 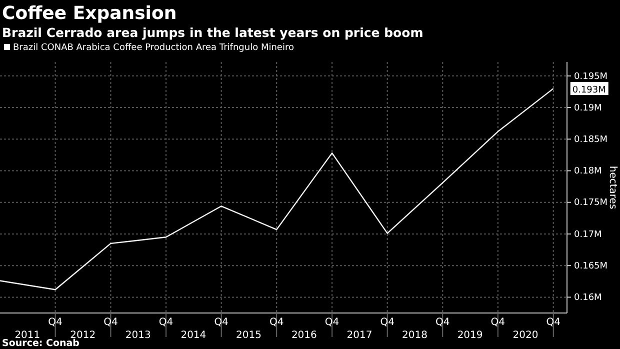 What do you see at coordinates (193, 335) in the screenshot?
I see `x2-tick-label: 2014` at bounding box center [193, 335].